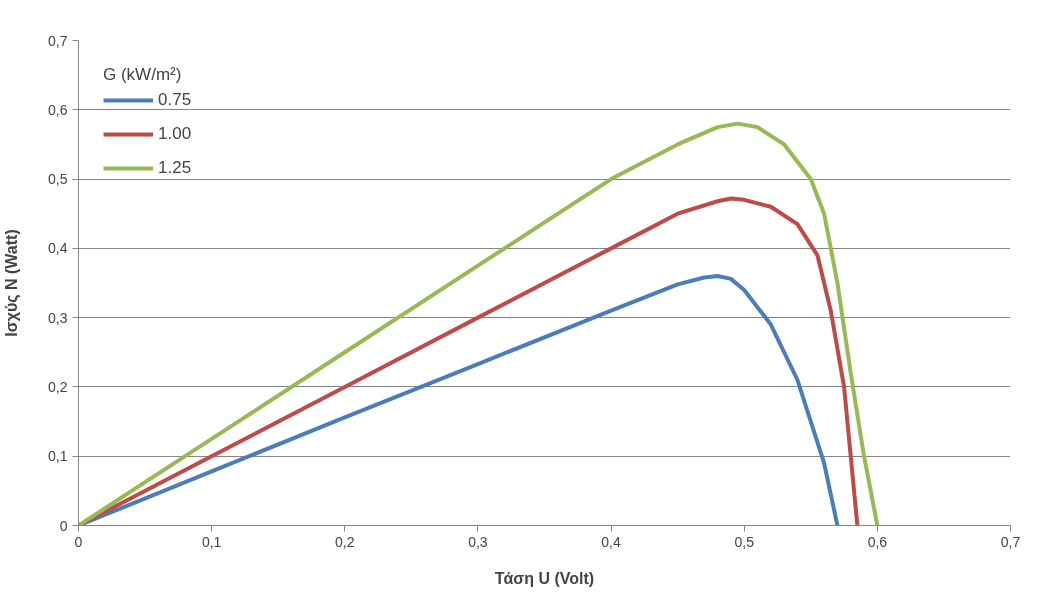 The width and height of the screenshot is (1044, 593). Describe the element at coordinates (175, 100) in the screenshot. I see `legend-label: 0.75` at that location.